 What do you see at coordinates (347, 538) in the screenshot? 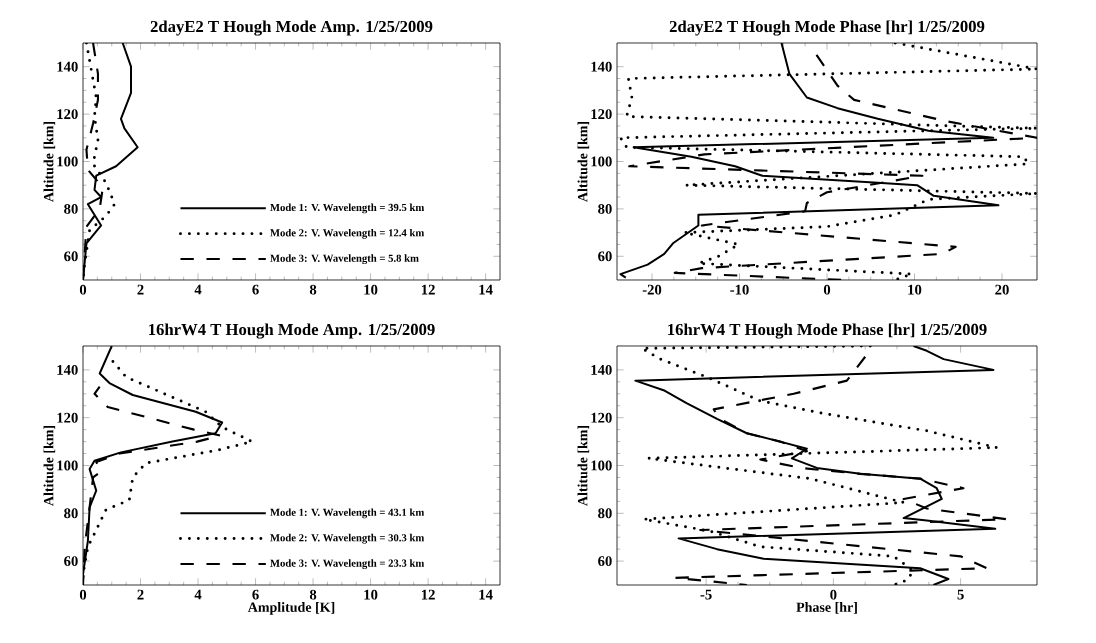
I see `text: Mode 2: V. Wavelength = 30.3 km` at bounding box center [347, 538].